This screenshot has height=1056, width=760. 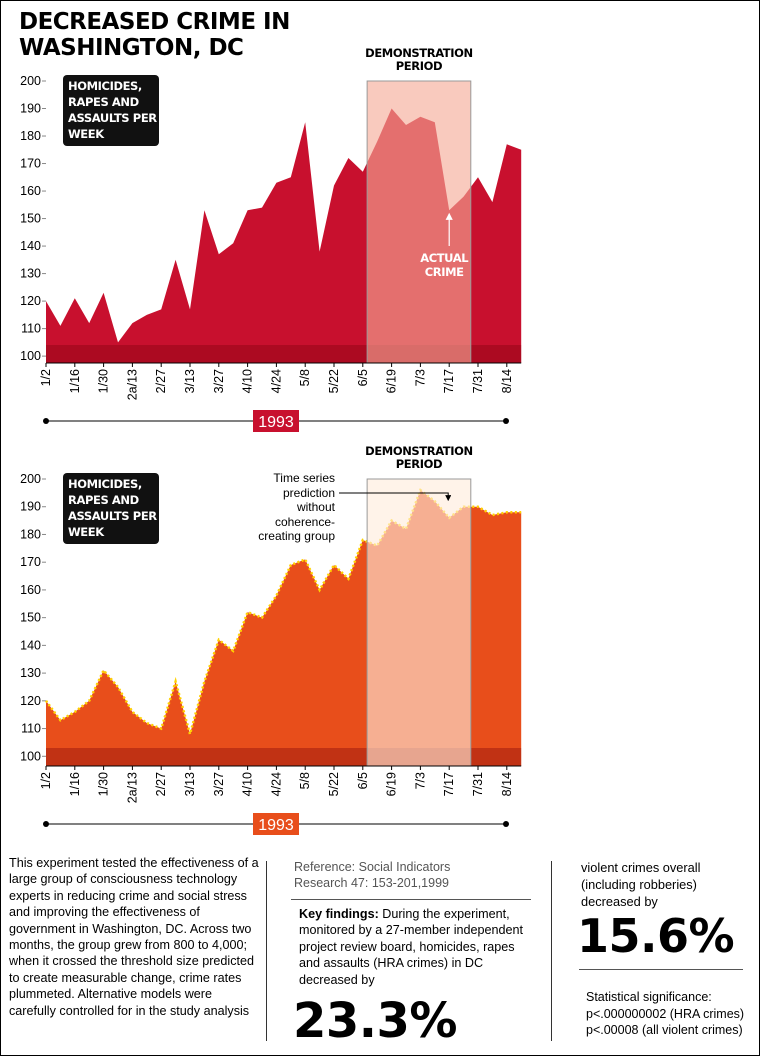 I want to click on annotation: ACTUAL CRIME, so click(x=444, y=265).